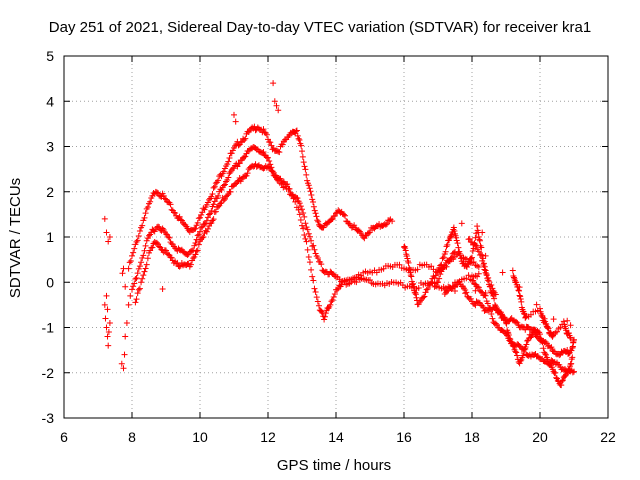 This screenshot has height=480, width=640. What do you see at coordinates (50, 192) in the screenshot?
I see `y-tick-label: 2` at bounding box center [50, 192].